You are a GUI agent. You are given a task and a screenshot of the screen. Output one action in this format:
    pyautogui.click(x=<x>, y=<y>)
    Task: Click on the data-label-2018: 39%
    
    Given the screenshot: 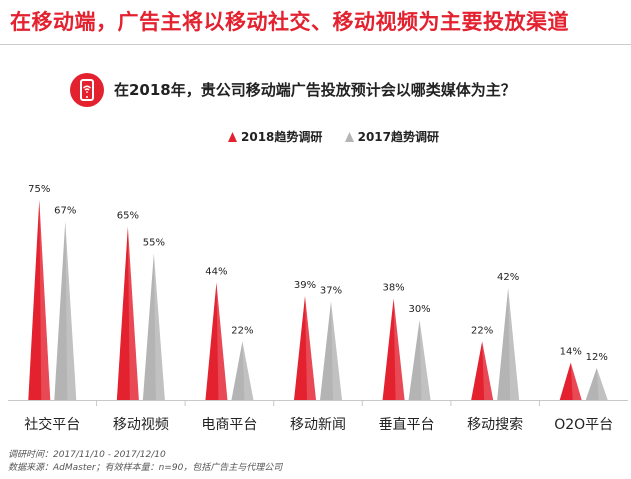 What is the action you would take?
    pyautogui.click(x=305, y=285)
    